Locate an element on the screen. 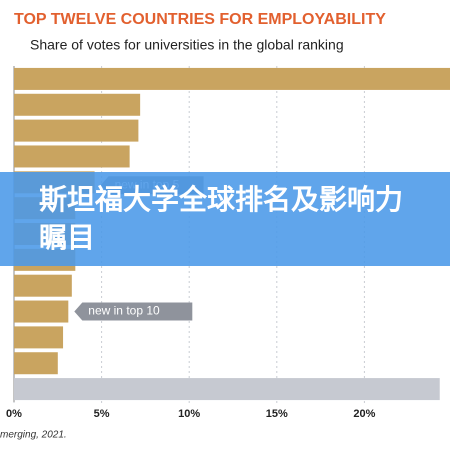 Image resolution: width=450 pixels, height=450 pixels. banner-text: 斯坦福大学全球排名及影响力瞩目 is located at coordinates (221, 218).